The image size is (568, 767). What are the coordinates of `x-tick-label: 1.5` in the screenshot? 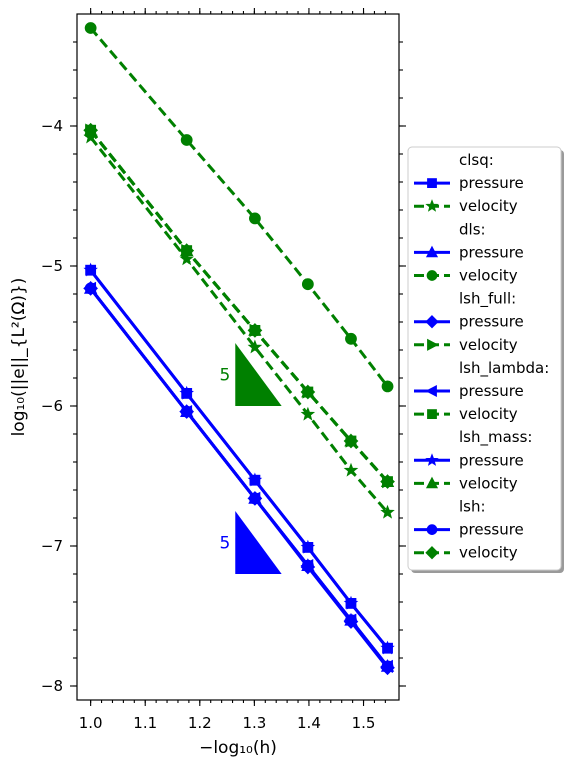 It's located at (364, 723).